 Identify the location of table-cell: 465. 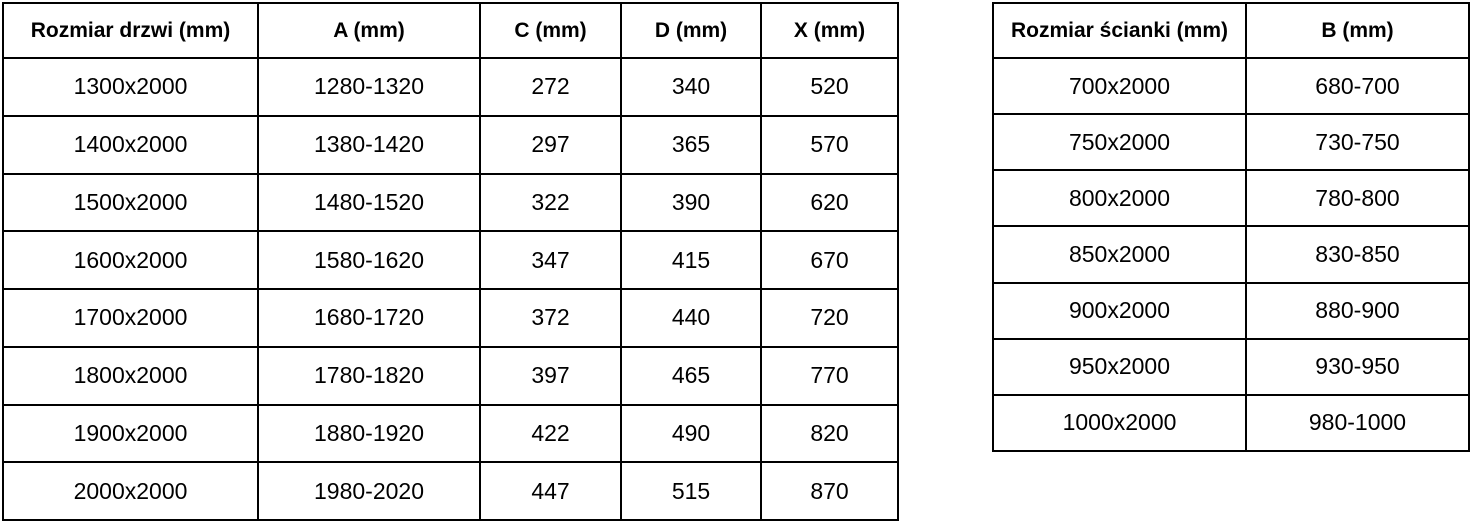
(691, 375).